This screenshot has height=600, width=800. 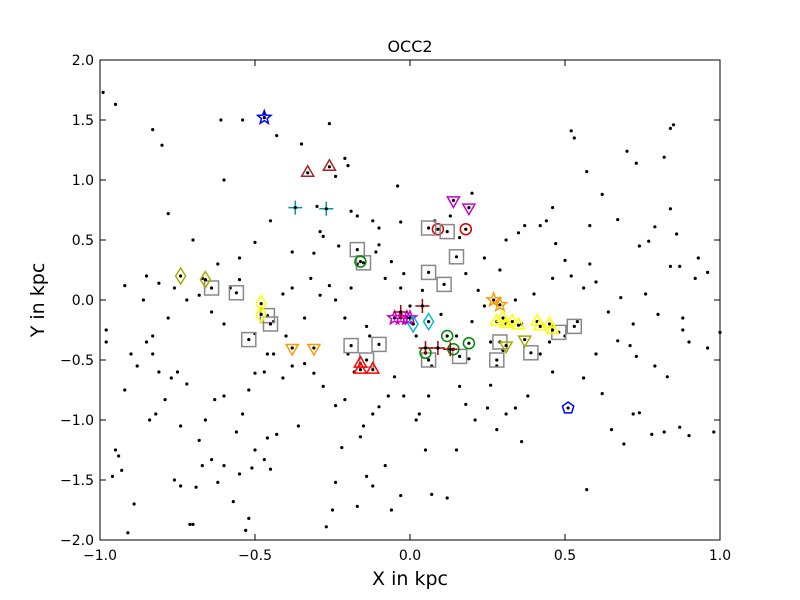 What do you see at coordinates (565, 556) in the screenshot?
I see `x-tick-label: 0.5` at bounding box center [565, 556].